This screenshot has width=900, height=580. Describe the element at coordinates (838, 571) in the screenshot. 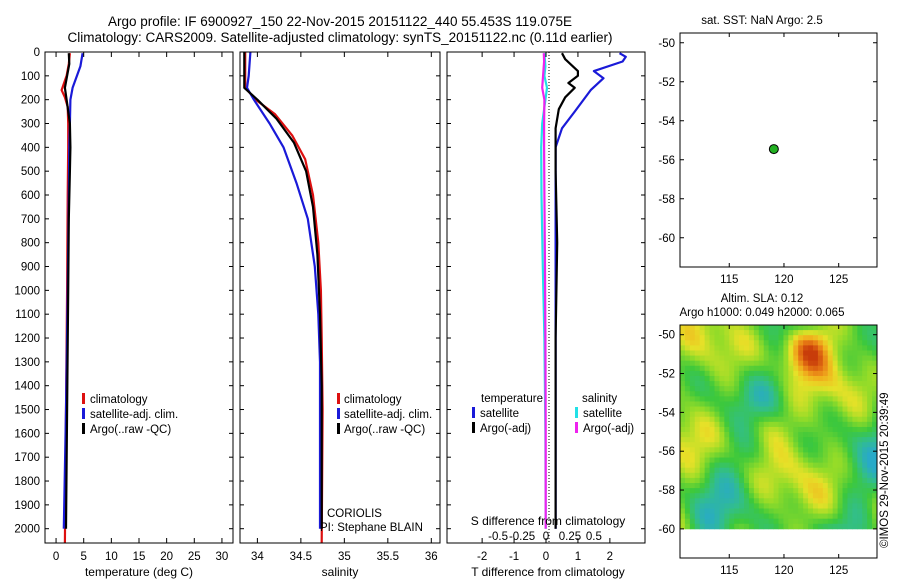

I see `sla-xtick-label: 125` at that location.